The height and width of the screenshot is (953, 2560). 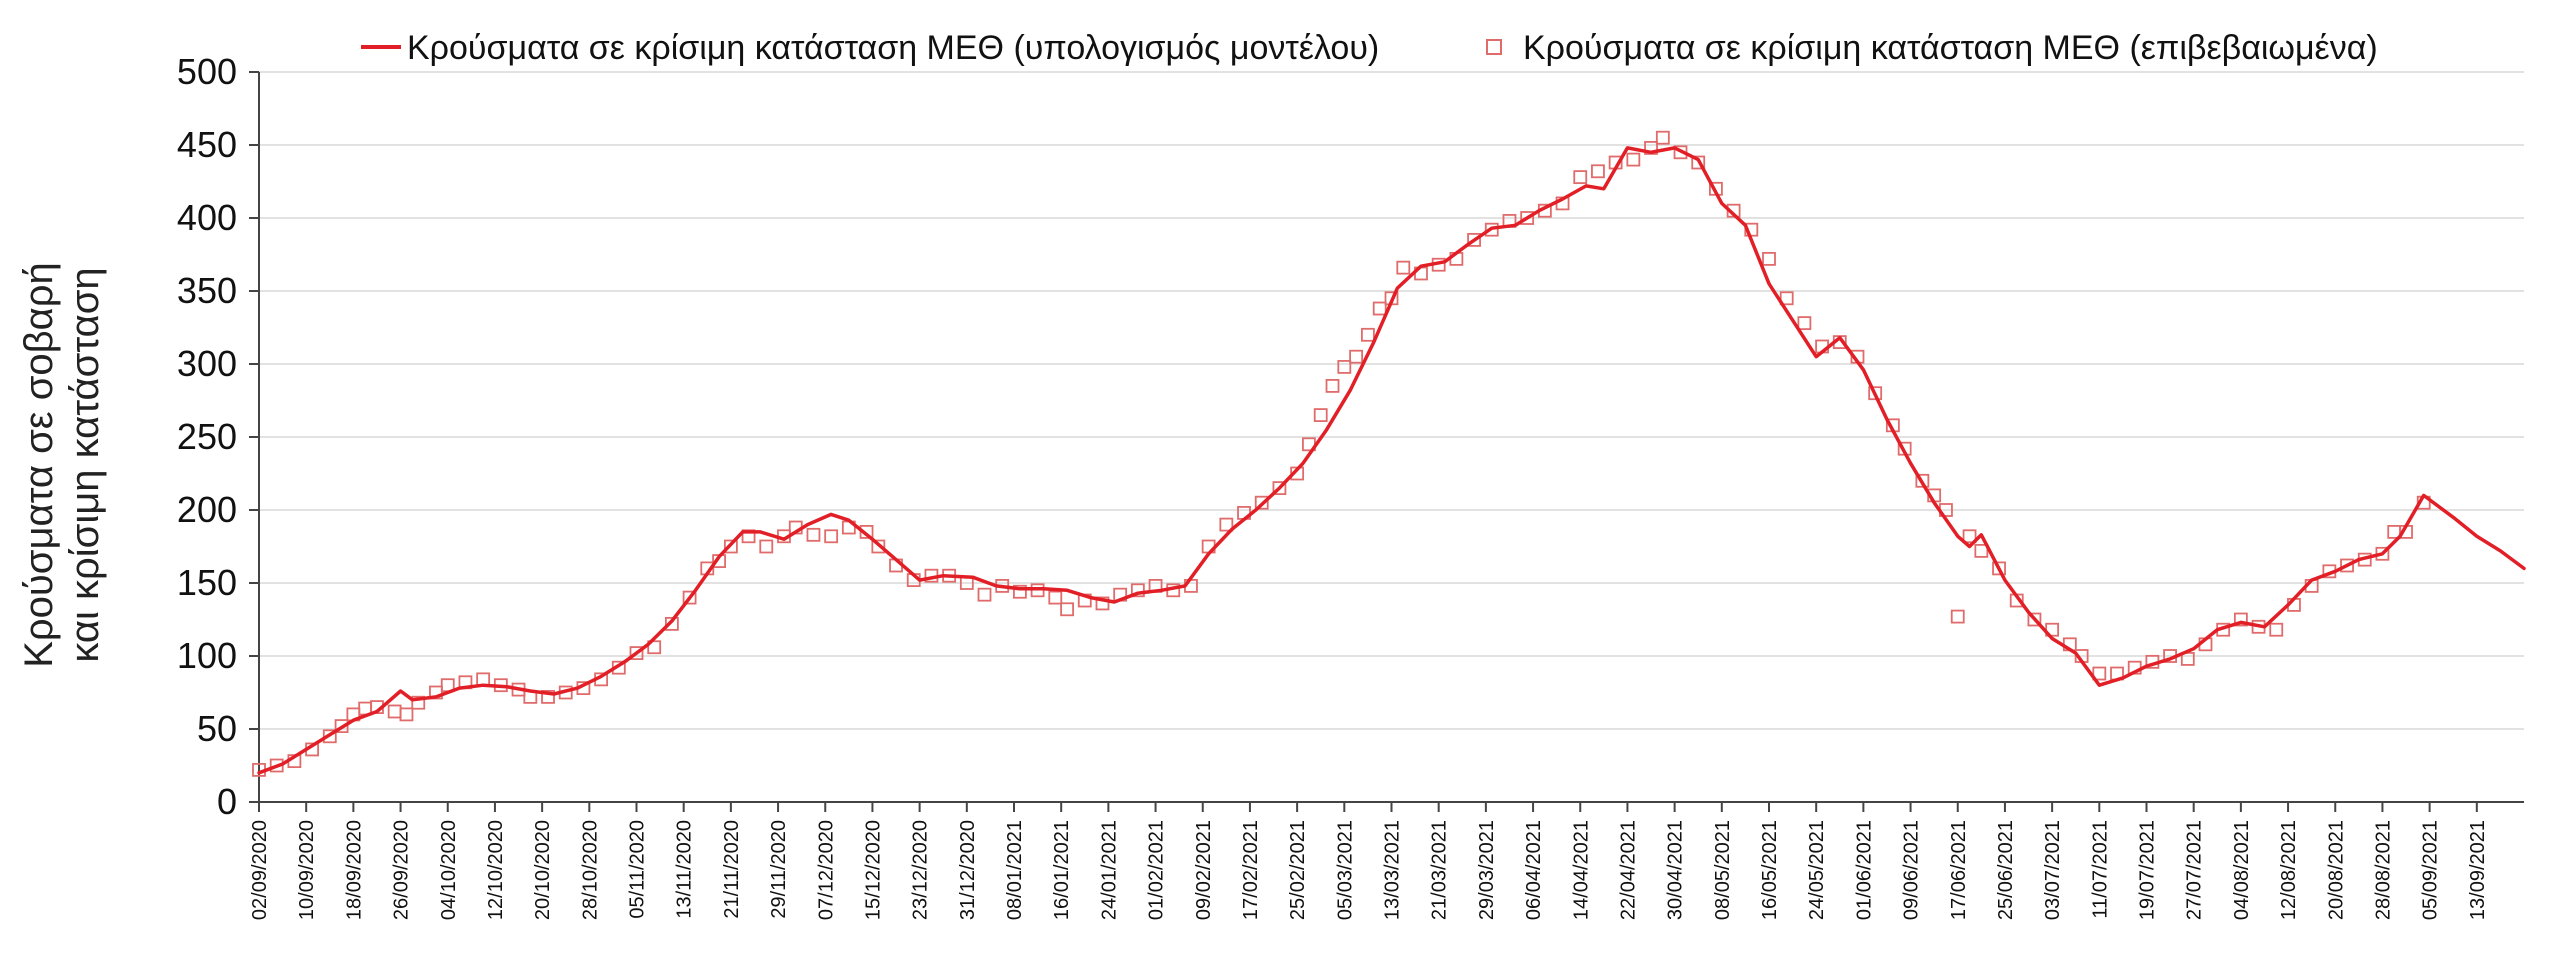 I want to click on x-tick-label: 24/05/2021, so click(x=1817, y=870).